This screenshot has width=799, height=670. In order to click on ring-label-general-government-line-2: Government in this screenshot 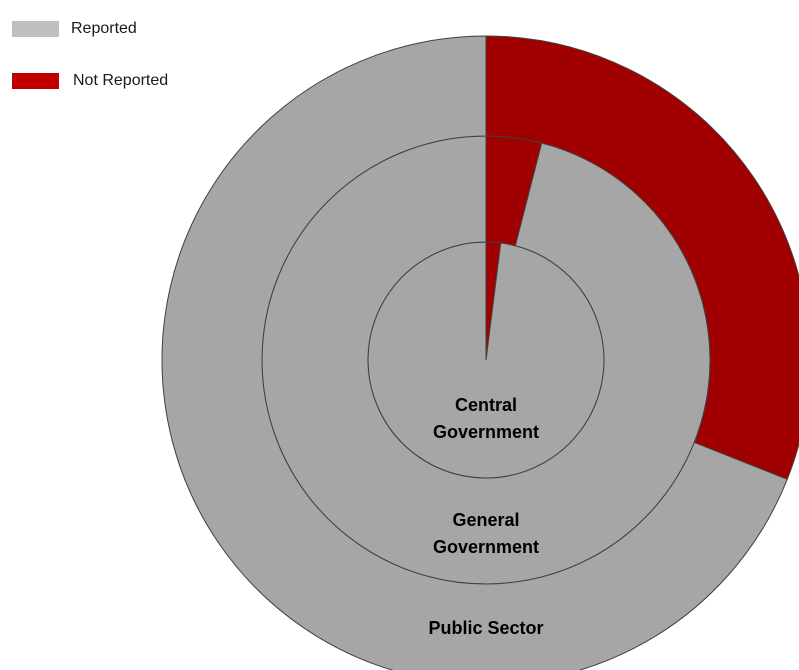, I will do `click(486, 547)`.